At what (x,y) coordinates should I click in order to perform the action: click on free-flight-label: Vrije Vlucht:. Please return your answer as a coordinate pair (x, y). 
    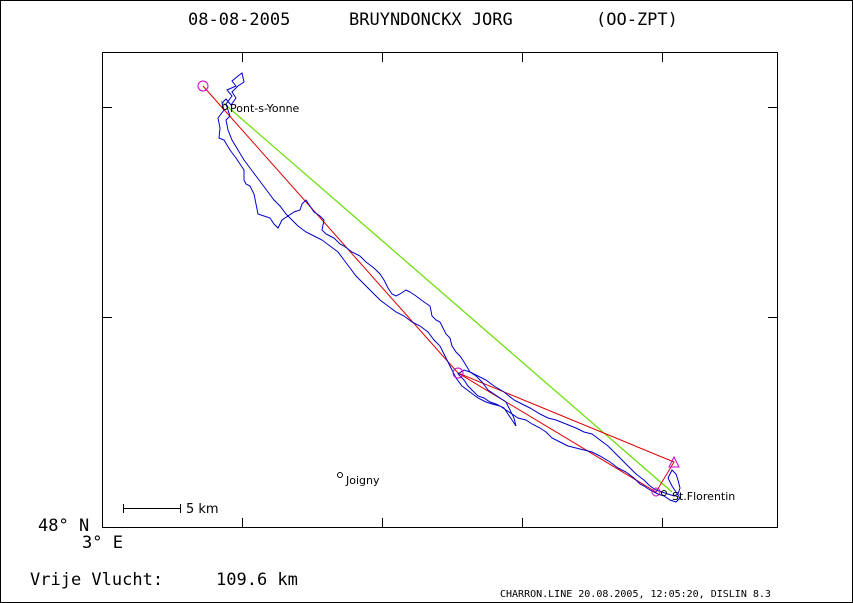
    Looking at the image, I should click on (96, 580).